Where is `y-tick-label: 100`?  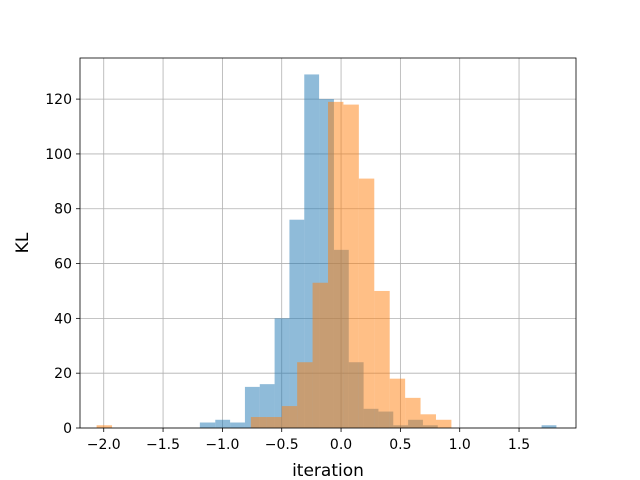
y-tick-label: 100 is located at coordinates (58, 155).